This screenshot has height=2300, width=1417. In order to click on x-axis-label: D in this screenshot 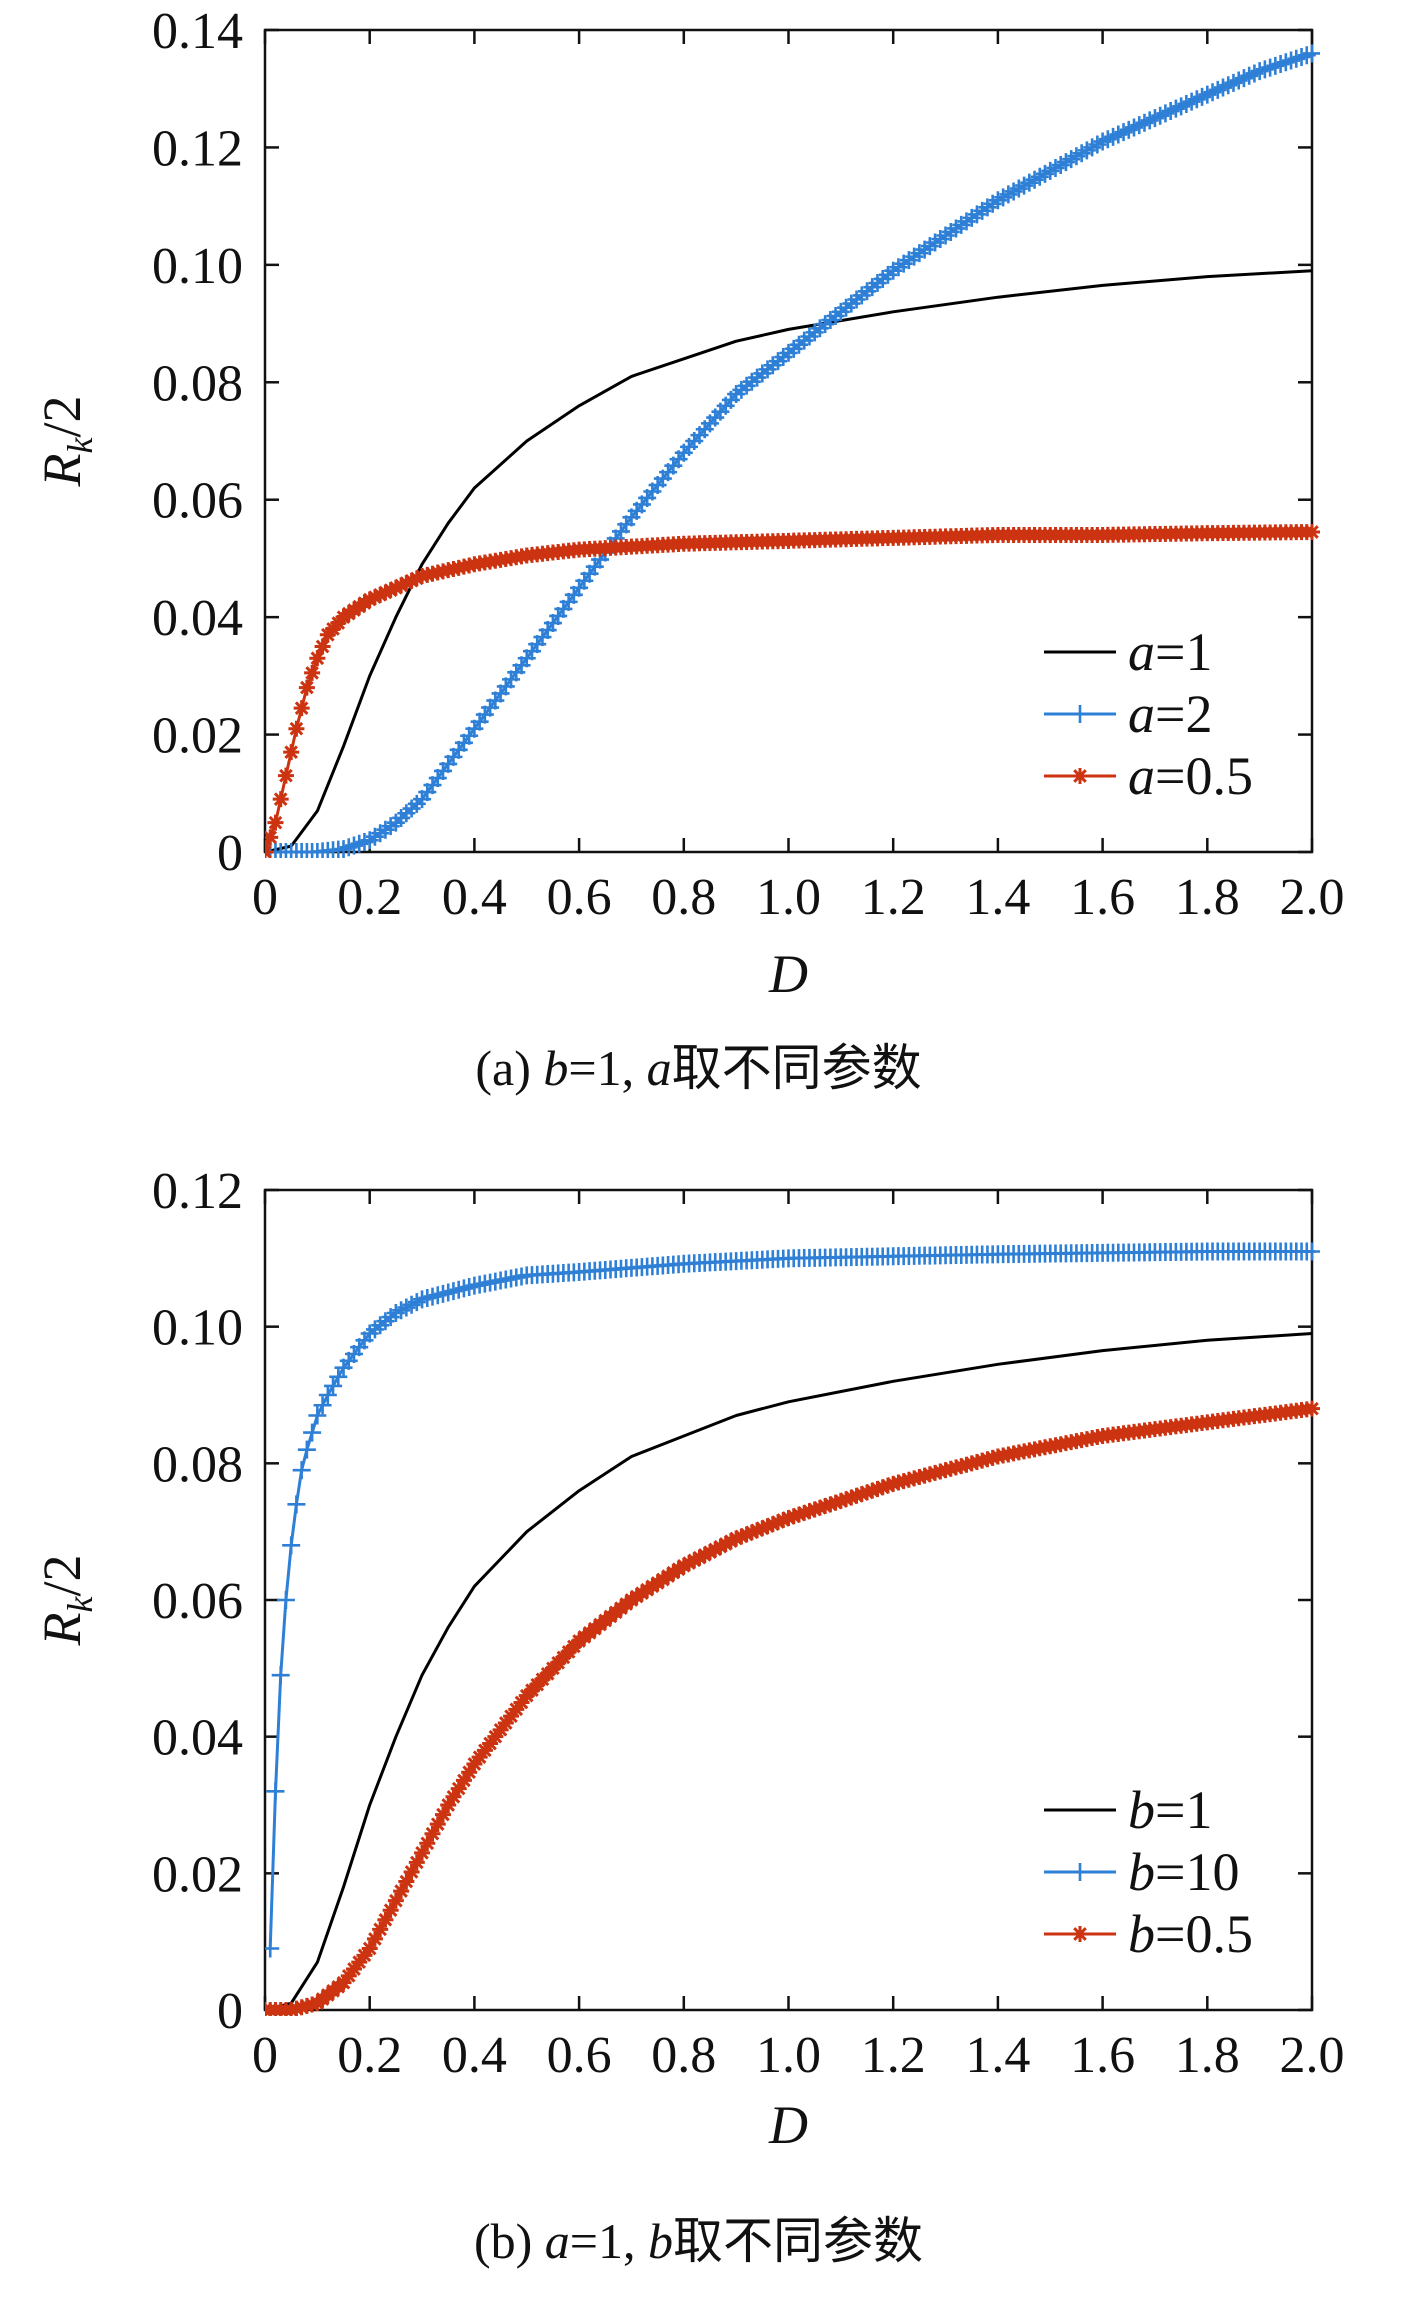, I will do `click(788, 2125)`.